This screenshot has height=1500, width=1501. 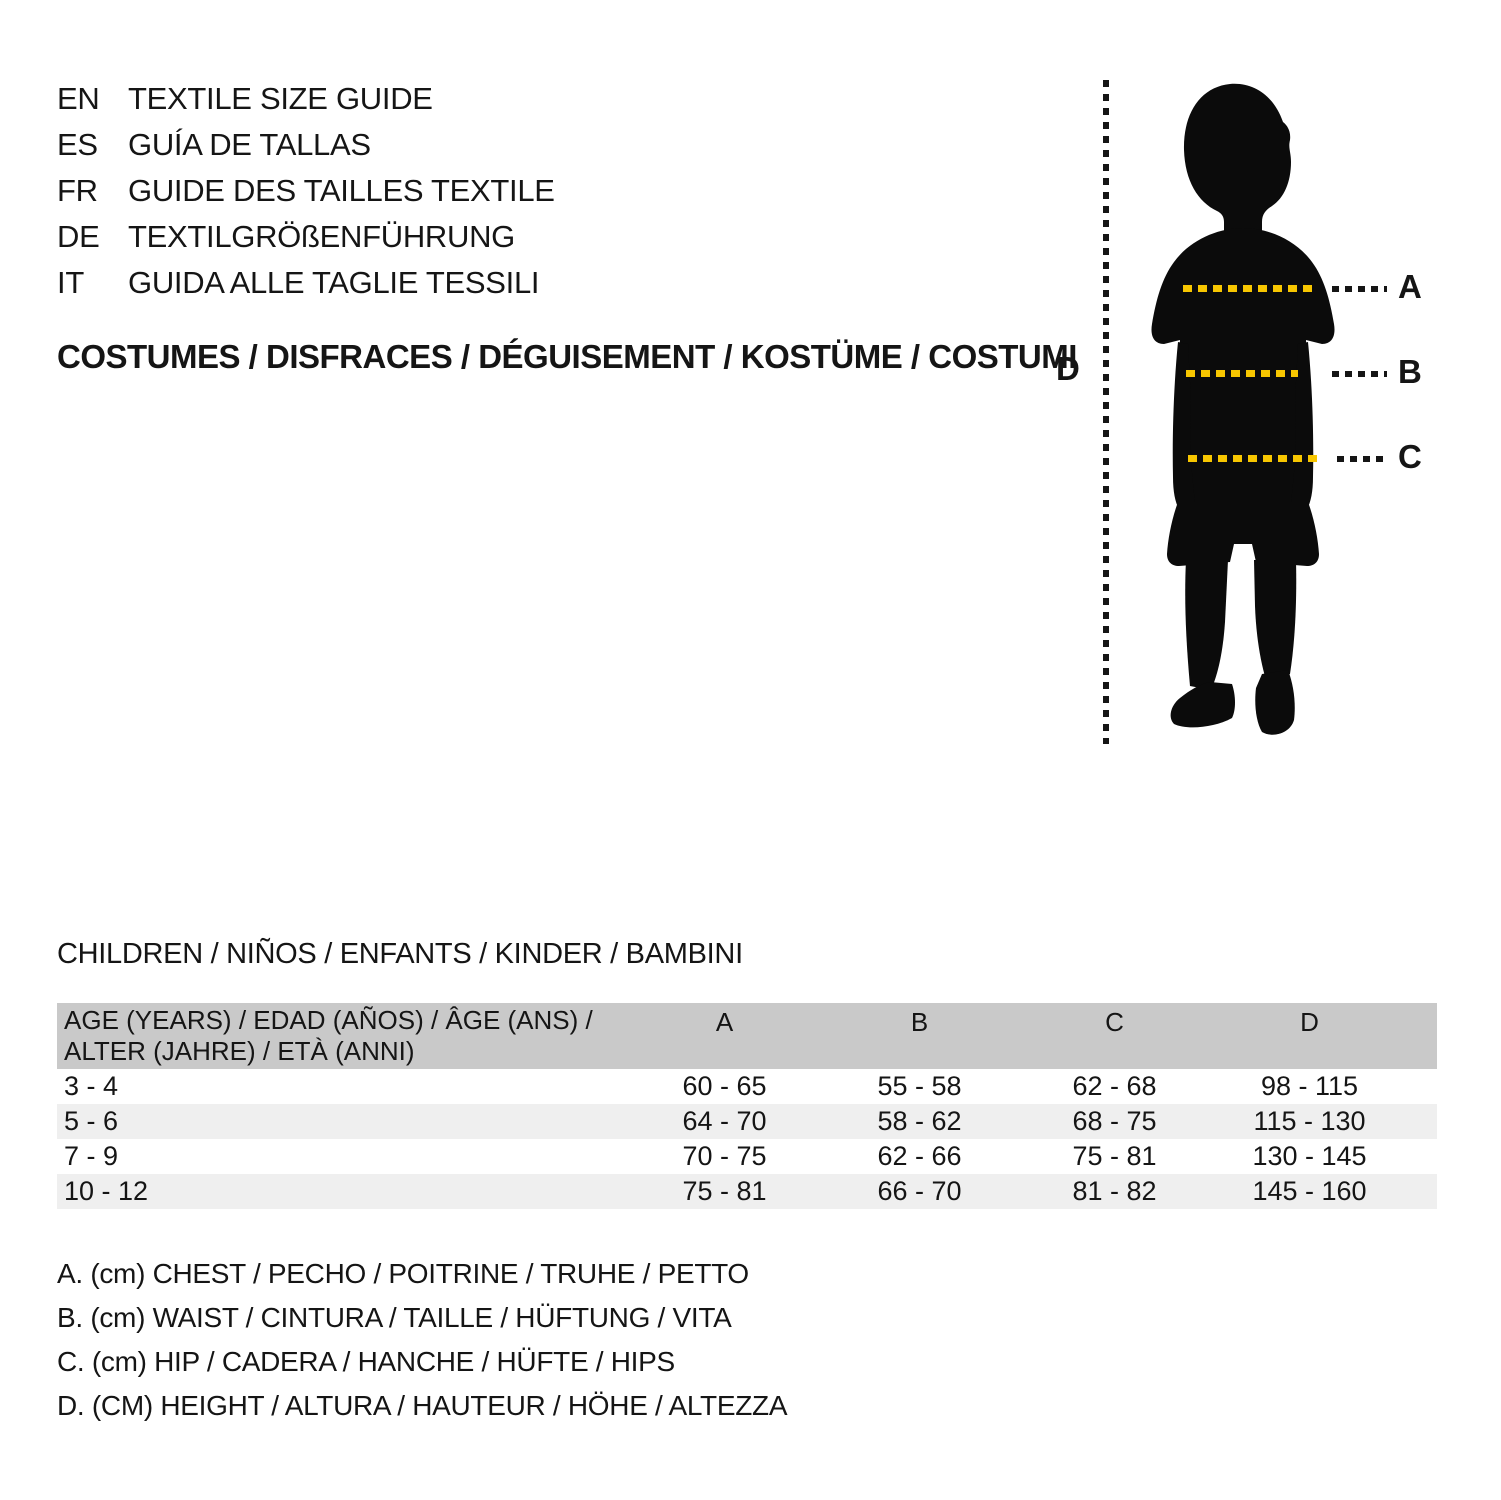 What do you see at coordinates (321, 236) in the screenshot?
I see `lang-label-de: TEXTILGRÖßENFÜHRUNG` at bounding box center [321, 236].